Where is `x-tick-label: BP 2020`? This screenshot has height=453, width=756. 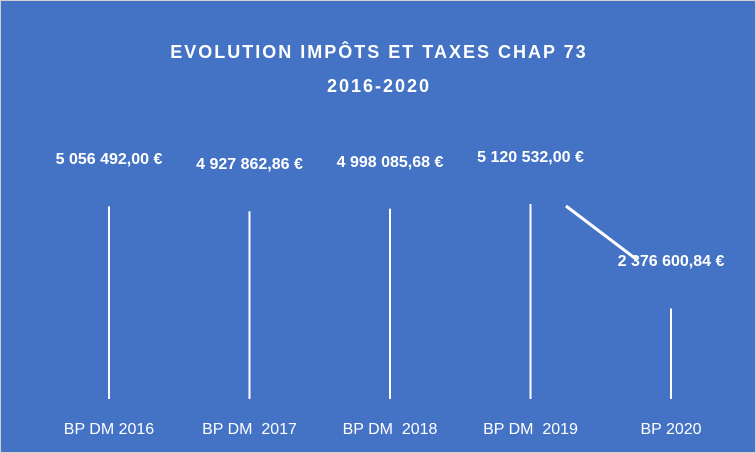
x-tick-label: BP 2020 is located at coordinates (671, 429).